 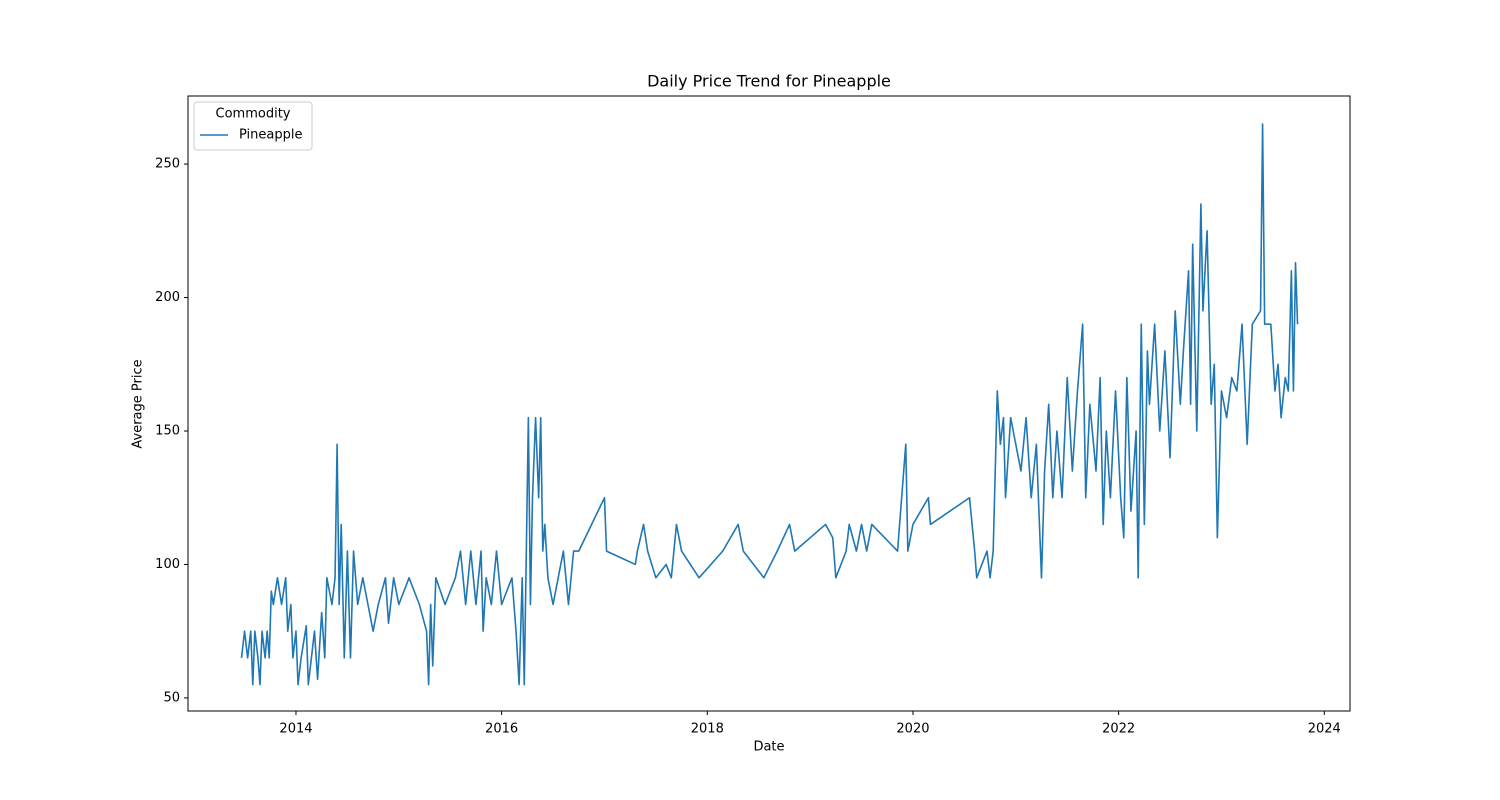 I want to click on legend: Commodity Pineapple, so click(x=253, y=126).